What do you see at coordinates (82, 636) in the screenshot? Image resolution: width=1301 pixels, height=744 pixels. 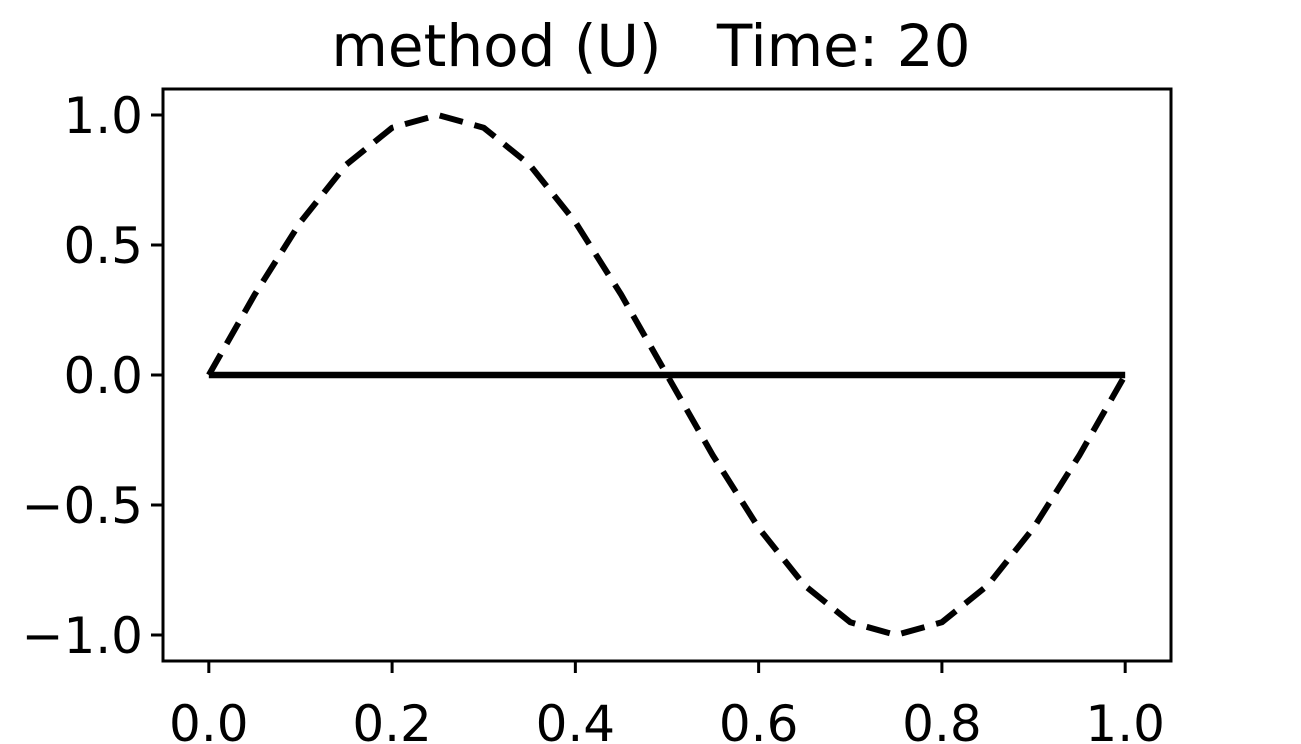 I see `y-tick-label: −1.0` at bounding box center [82, 636].